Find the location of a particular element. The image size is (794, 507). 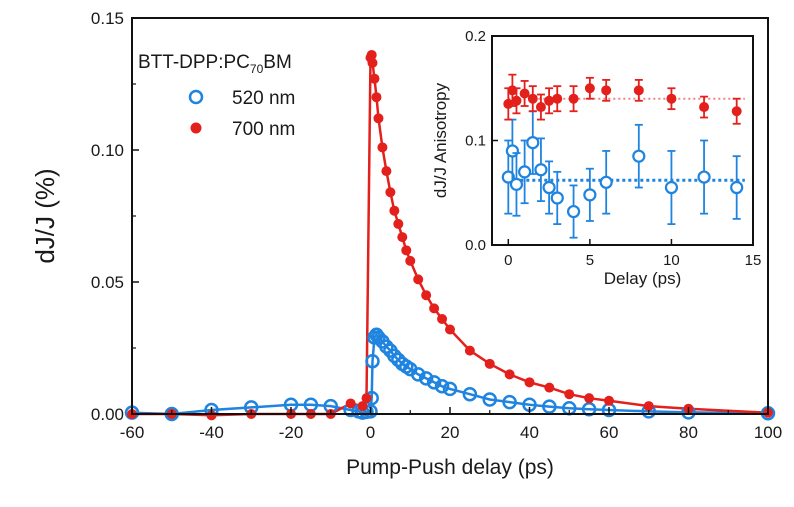

y-tick-label: 0.00 is located at coordinates (107, 414).